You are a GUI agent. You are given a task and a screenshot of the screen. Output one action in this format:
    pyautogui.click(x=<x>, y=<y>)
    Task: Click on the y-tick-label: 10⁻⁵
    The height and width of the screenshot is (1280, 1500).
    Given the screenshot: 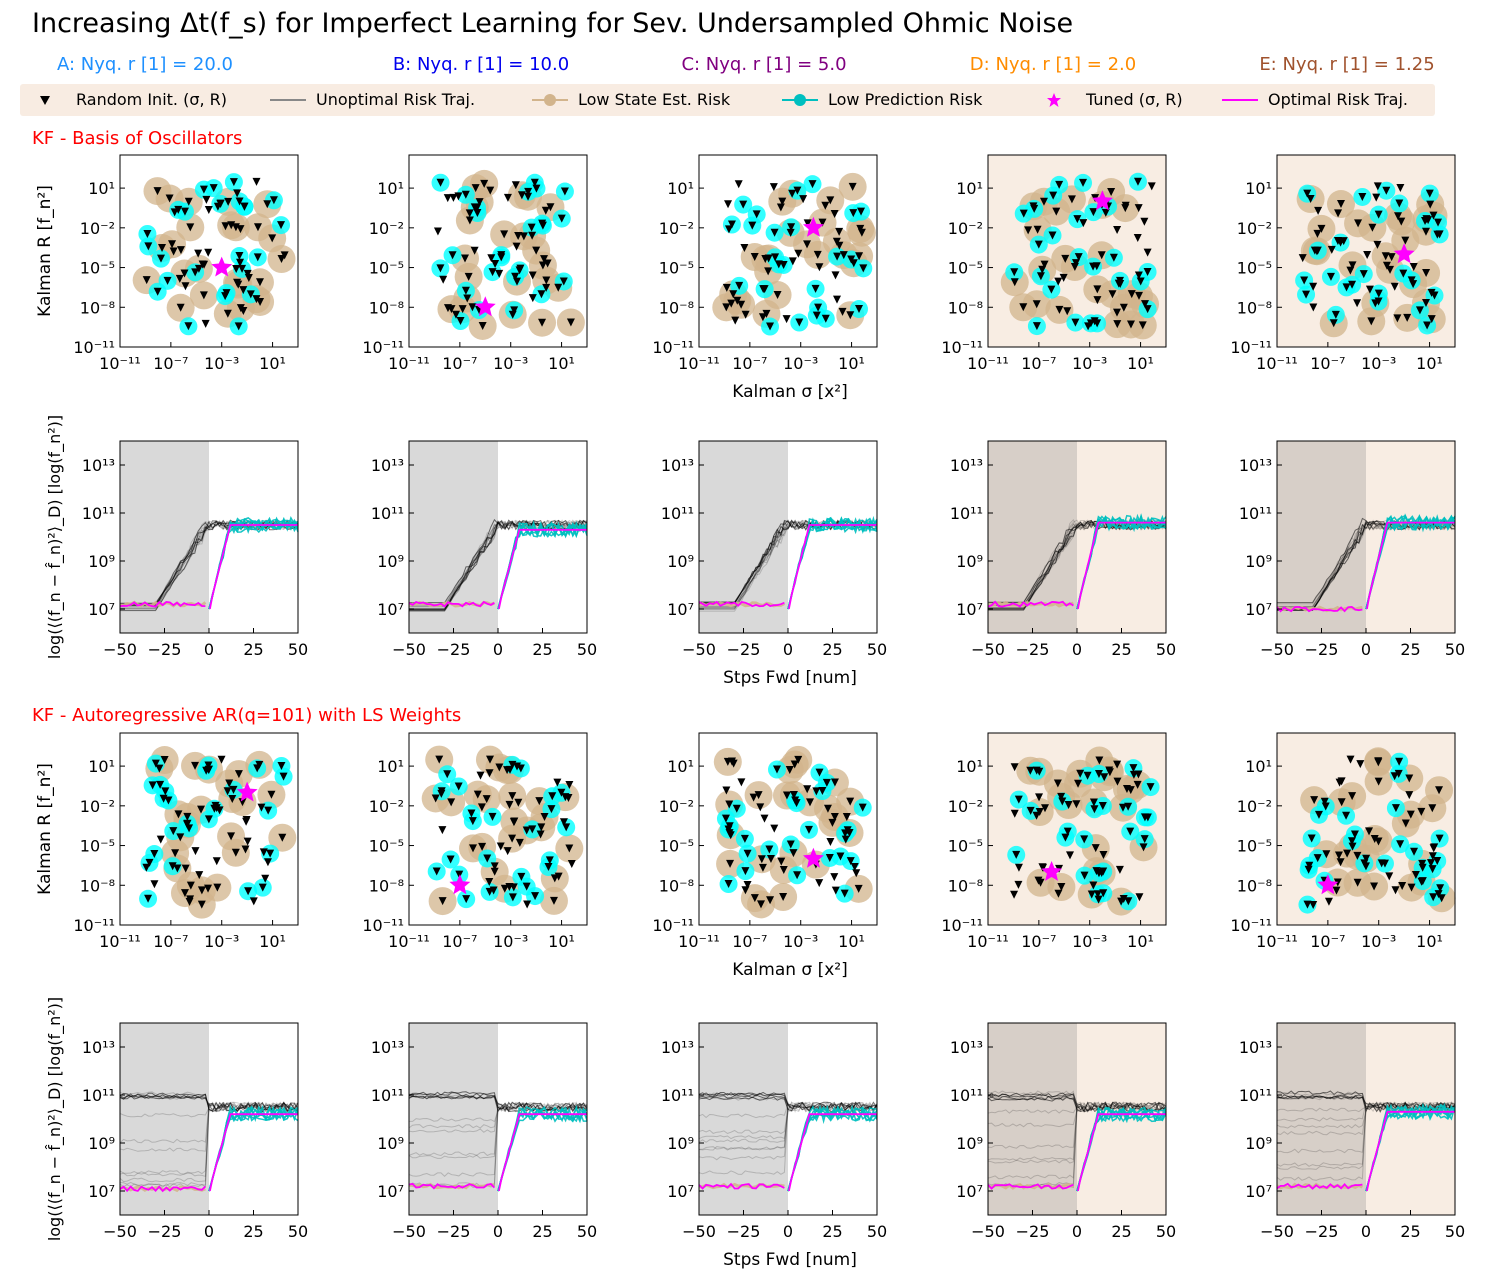 What is the action you would take?
    pyautogui.click(x=97, y=846)
    